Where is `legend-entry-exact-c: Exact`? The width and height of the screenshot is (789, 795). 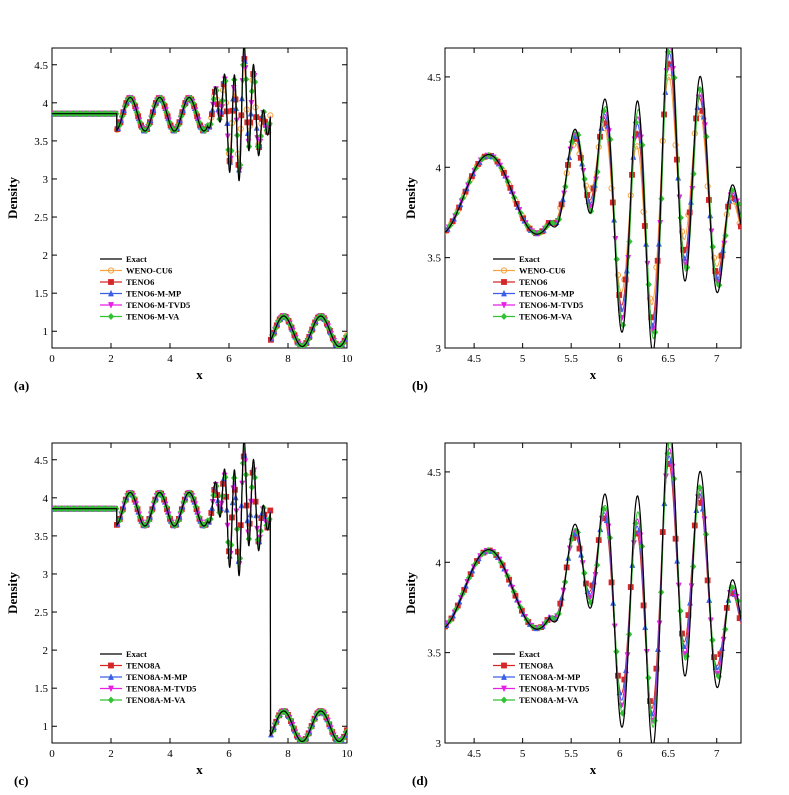 legend-entry-exact-c: Exact is located at coordinates (136, 654).